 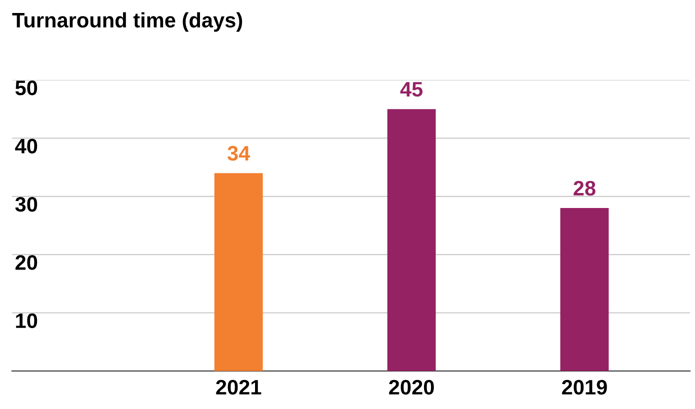 I want to click on x-tick-label: 2019, so click(x=584, y=387).